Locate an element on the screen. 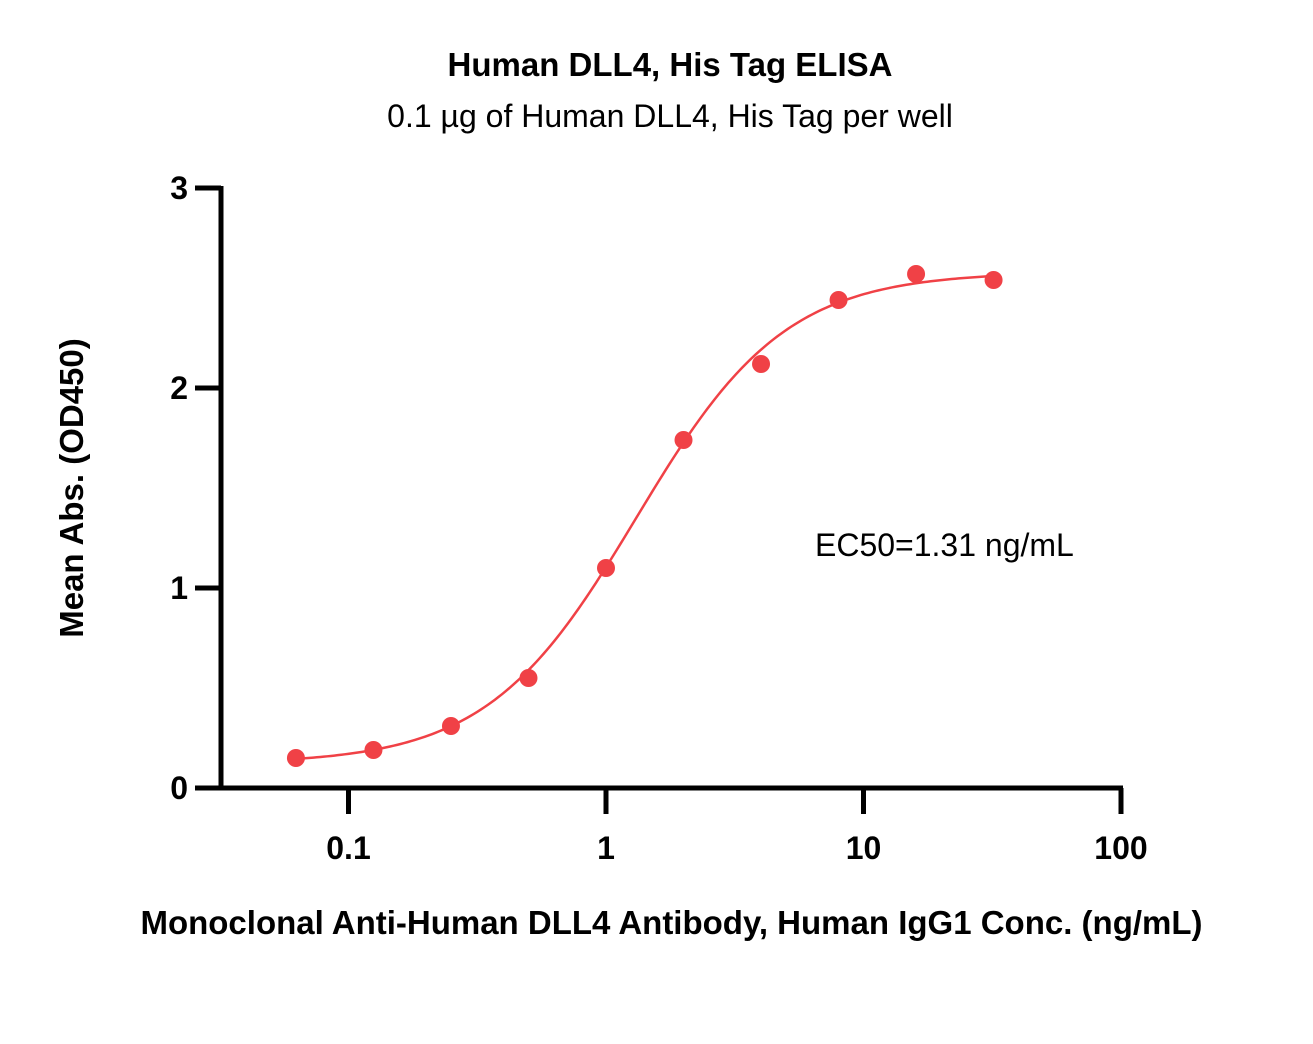 This screenshot has height=1044, width=1313. y-tick-label: 3 is located at coordinates (179, 188).